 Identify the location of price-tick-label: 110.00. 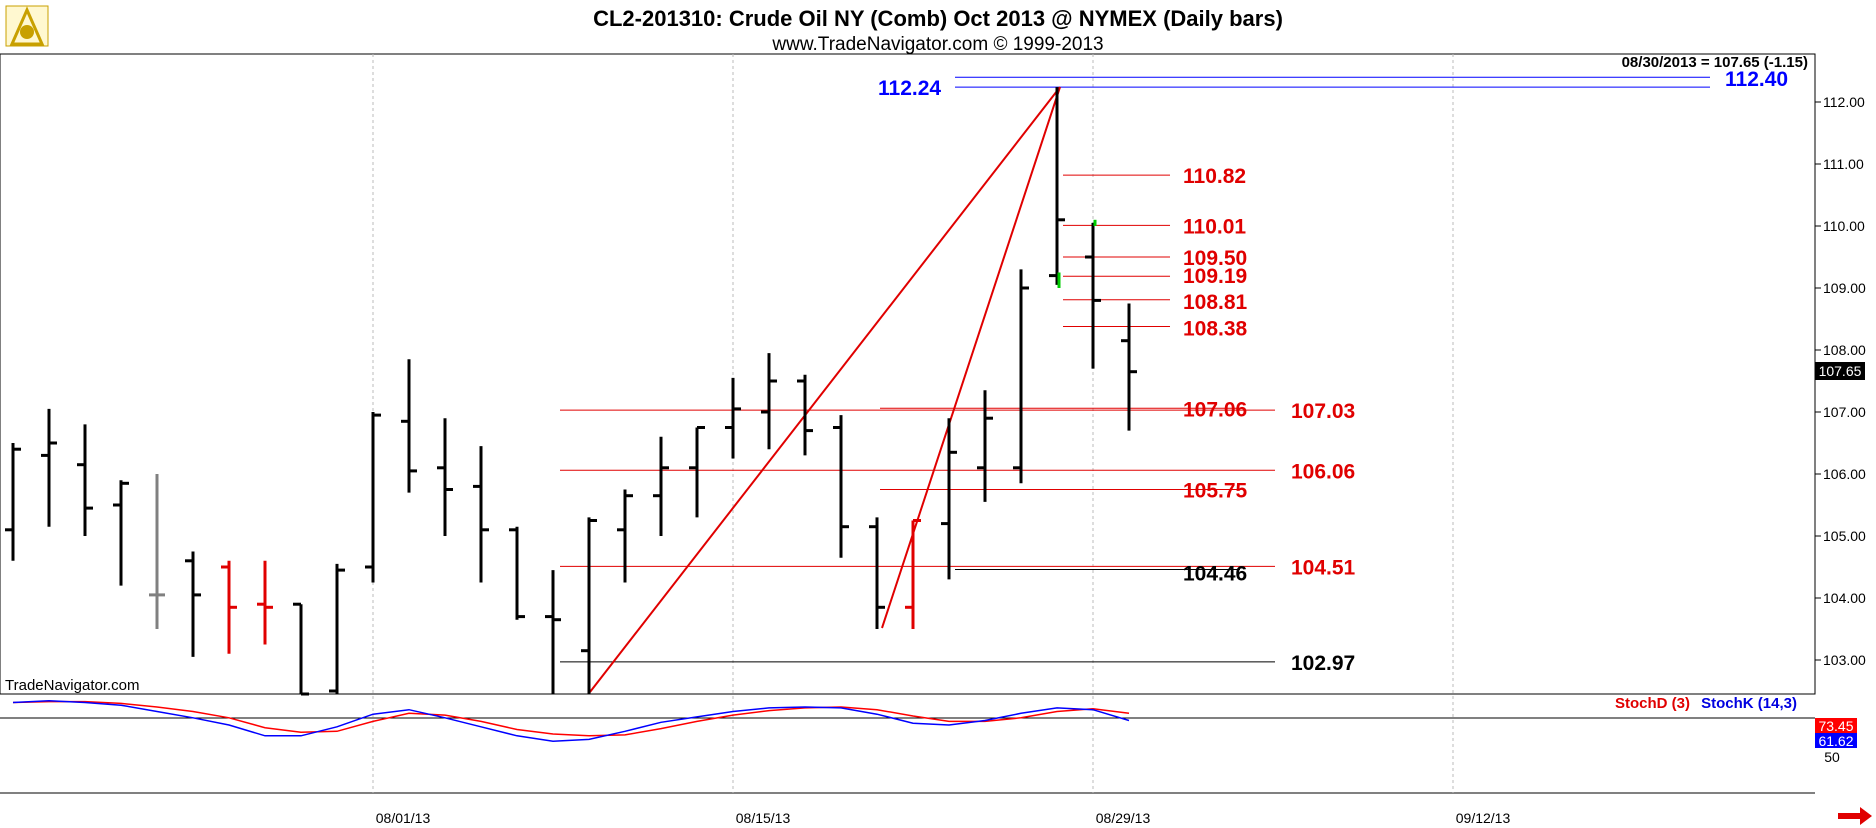
(1844, 226).